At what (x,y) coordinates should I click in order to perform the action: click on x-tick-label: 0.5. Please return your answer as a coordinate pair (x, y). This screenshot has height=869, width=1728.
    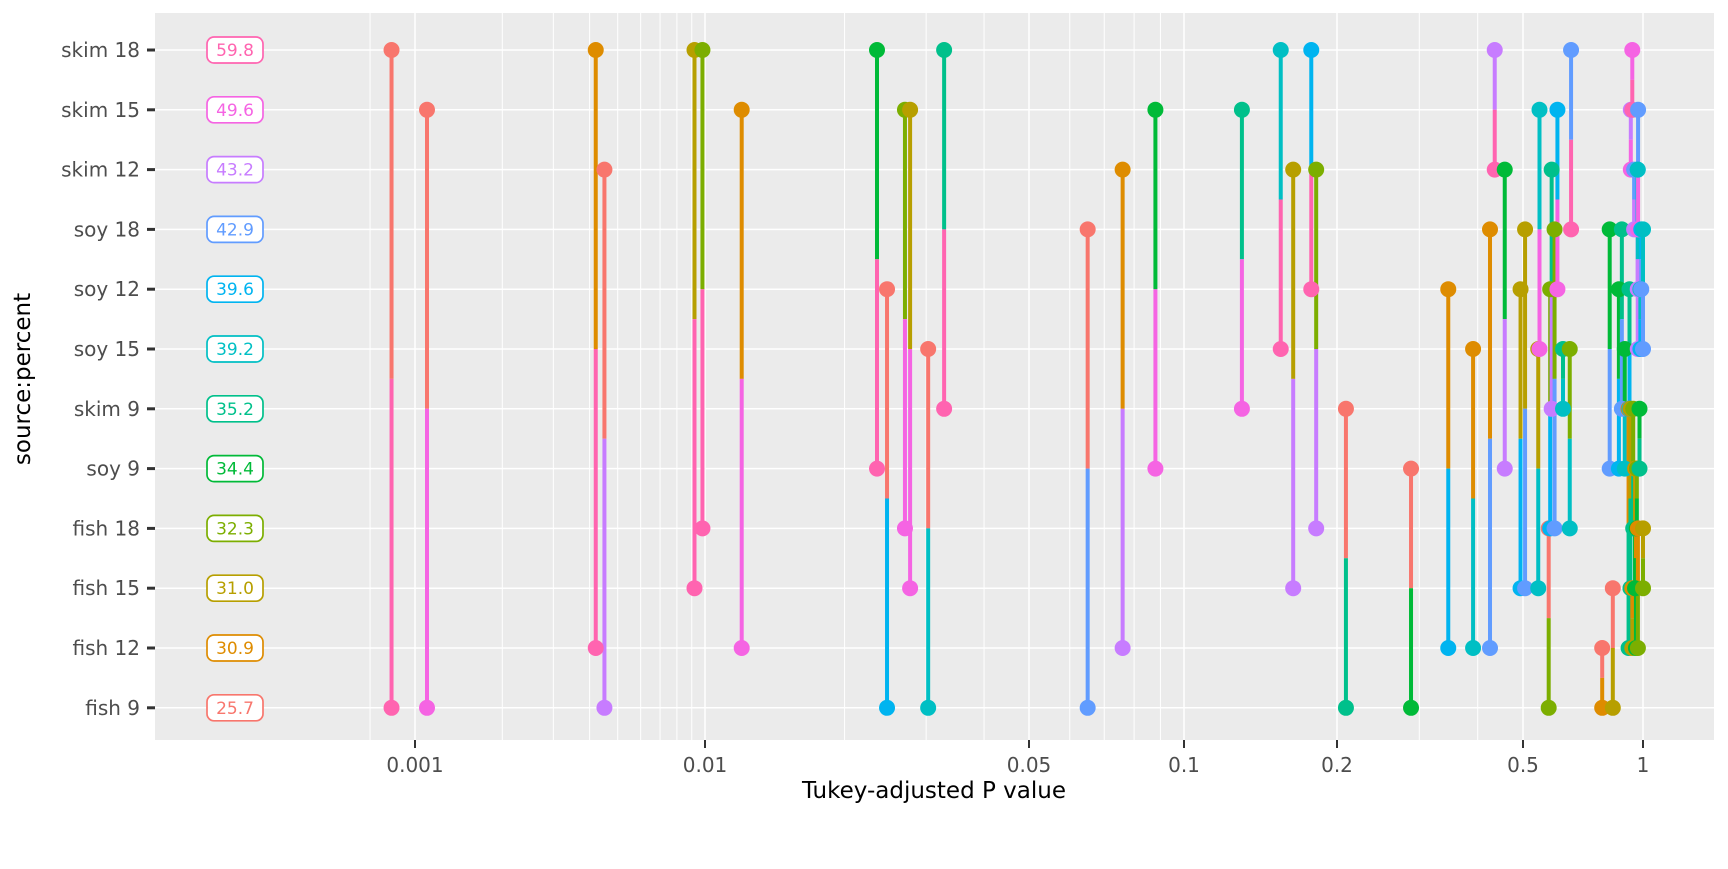
    Looking at the image, I should click on (1523, 765).